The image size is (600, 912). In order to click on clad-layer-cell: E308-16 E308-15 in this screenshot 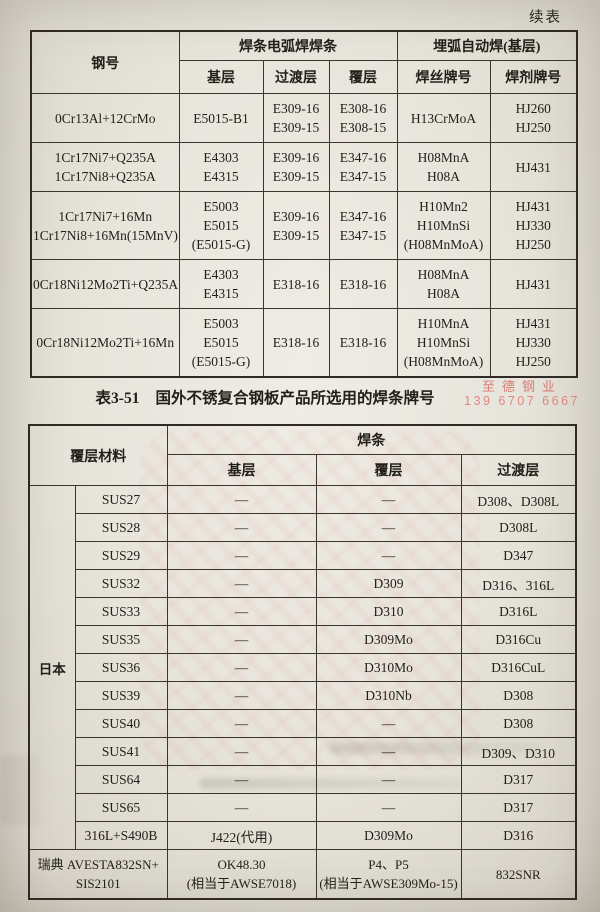, I will do `click(363, 118)`.